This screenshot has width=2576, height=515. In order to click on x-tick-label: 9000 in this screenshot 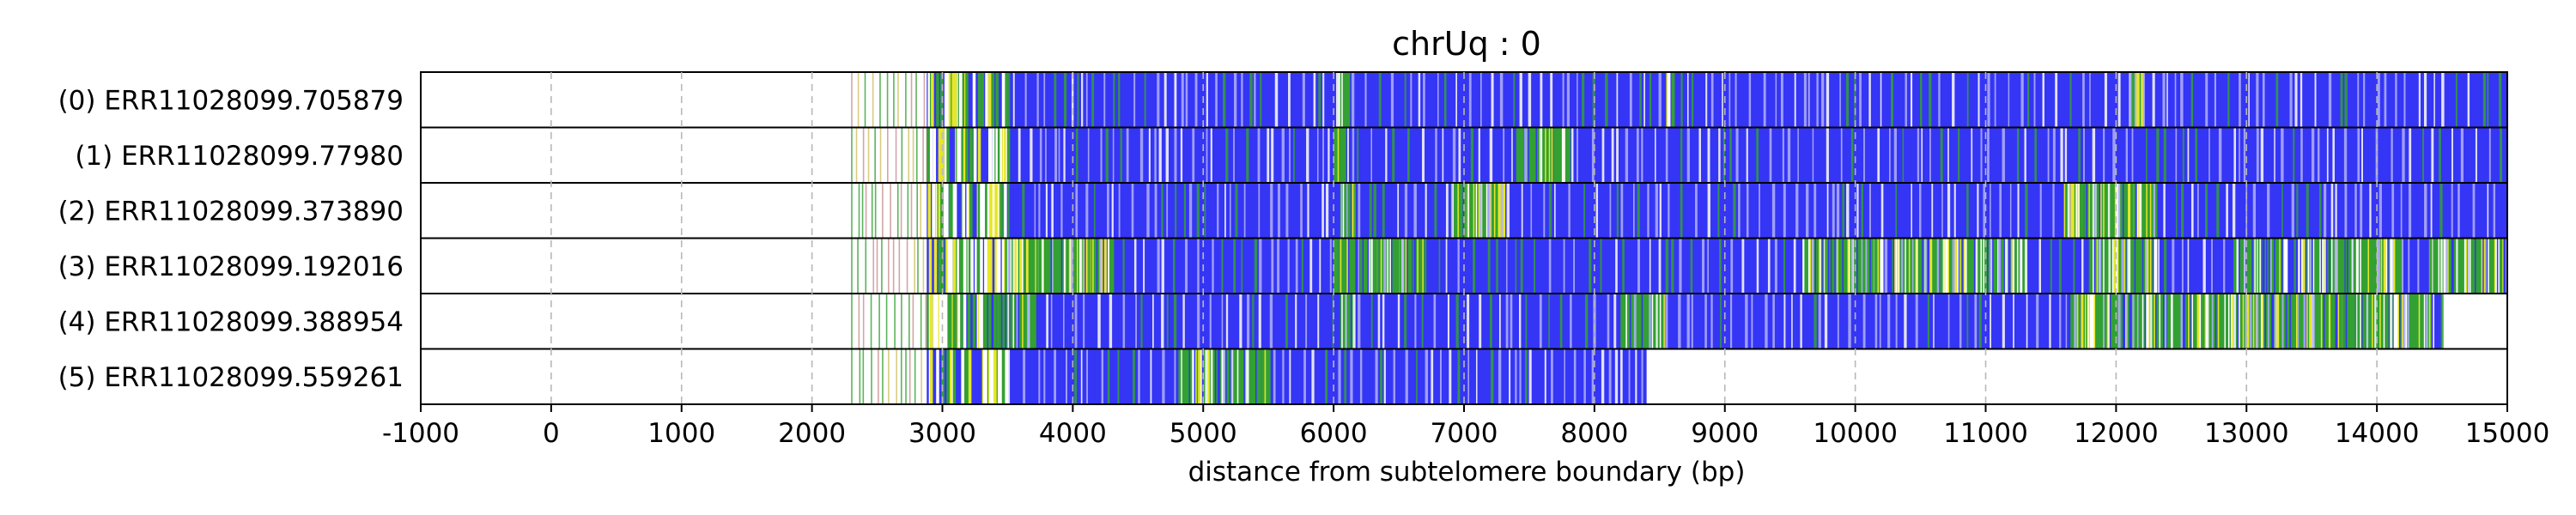, I will do `click(1725, 433)`.